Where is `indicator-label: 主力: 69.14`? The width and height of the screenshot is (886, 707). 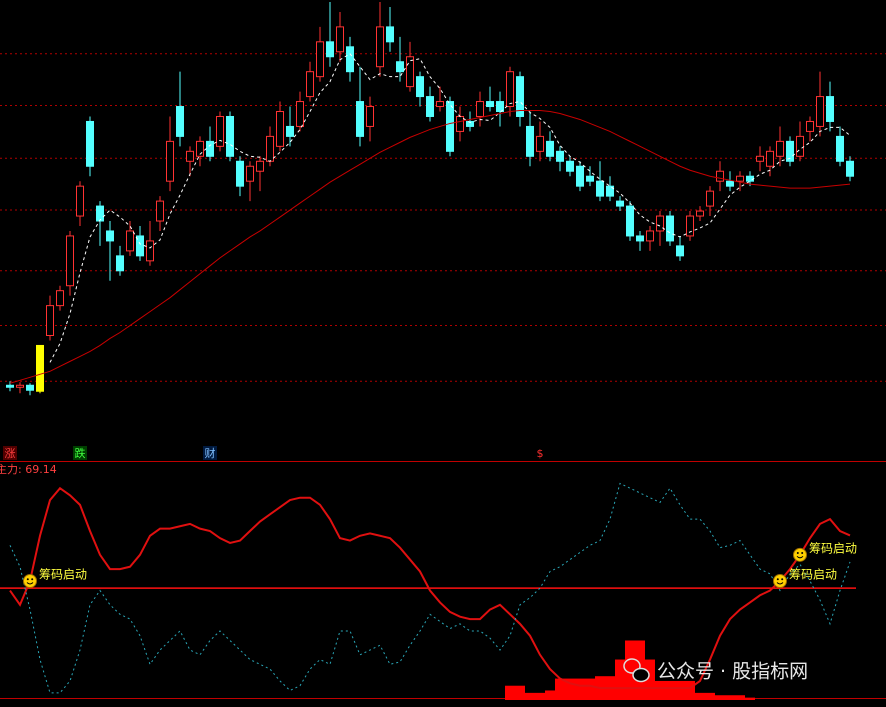 indicator-label: 主力: 69.14 is located at coordinates (28, 469).